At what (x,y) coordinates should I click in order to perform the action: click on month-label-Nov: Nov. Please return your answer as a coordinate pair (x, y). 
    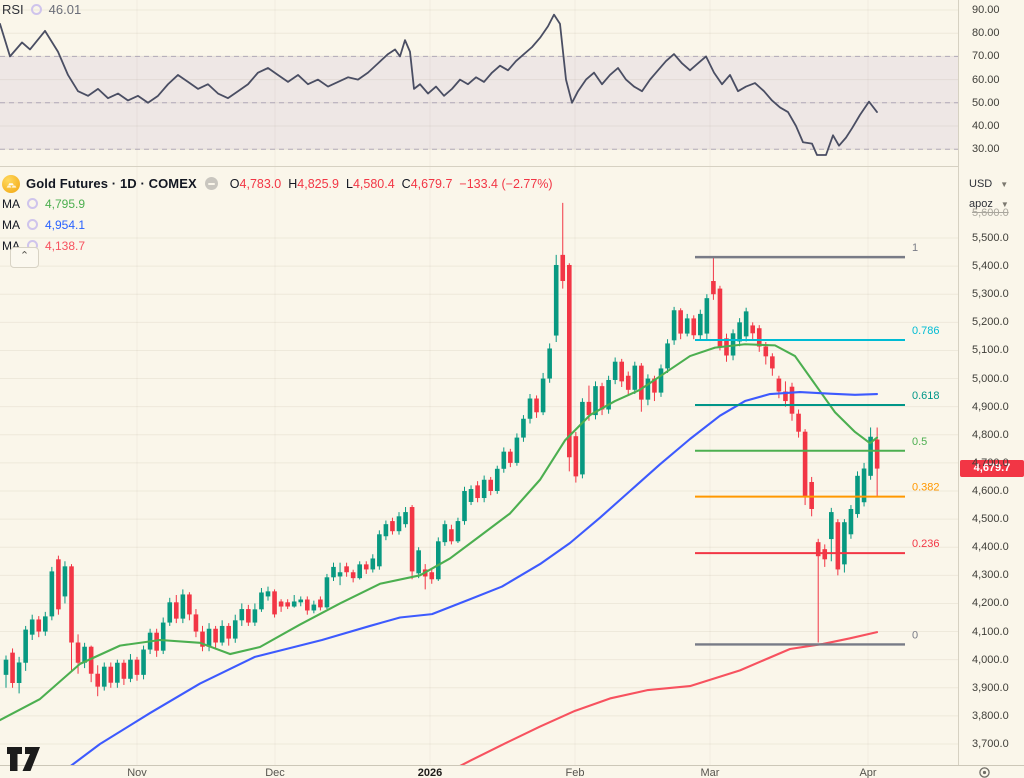
    Looking at the image, I should click on (137, 772).